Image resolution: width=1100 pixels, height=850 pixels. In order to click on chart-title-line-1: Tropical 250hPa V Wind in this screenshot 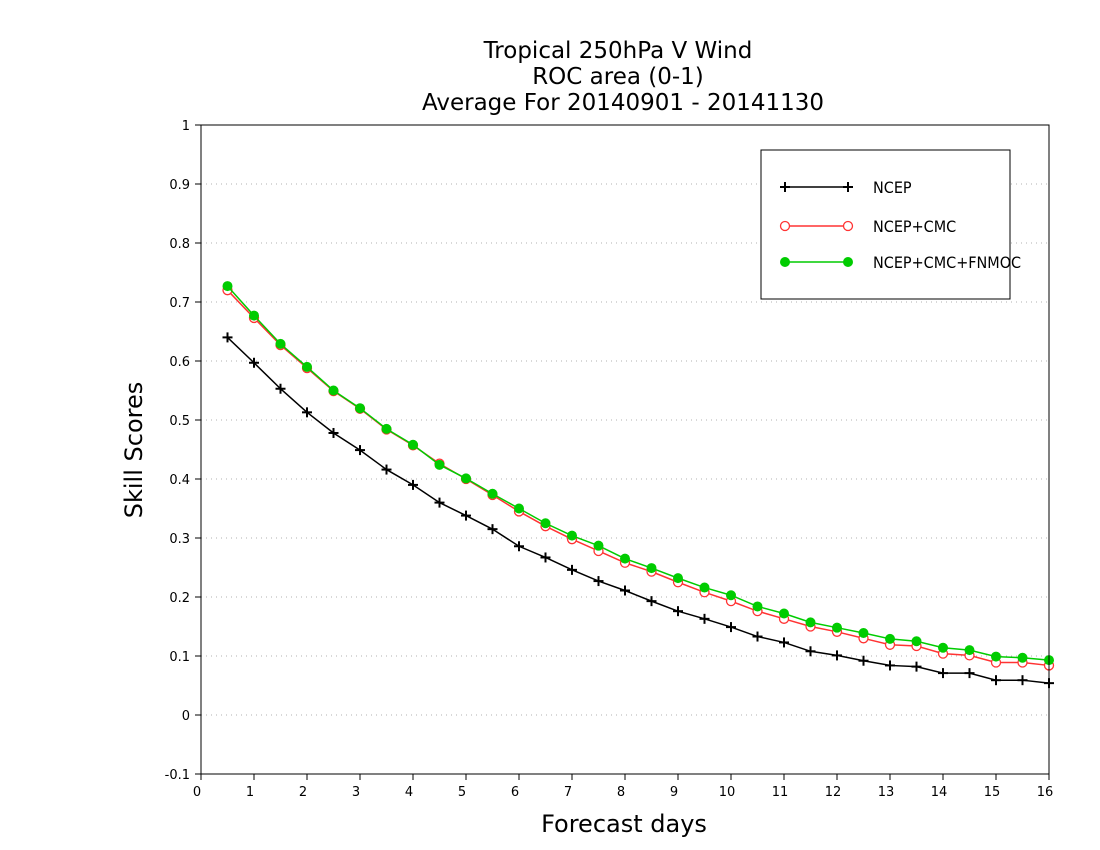, I will do `click(618, 51)`.